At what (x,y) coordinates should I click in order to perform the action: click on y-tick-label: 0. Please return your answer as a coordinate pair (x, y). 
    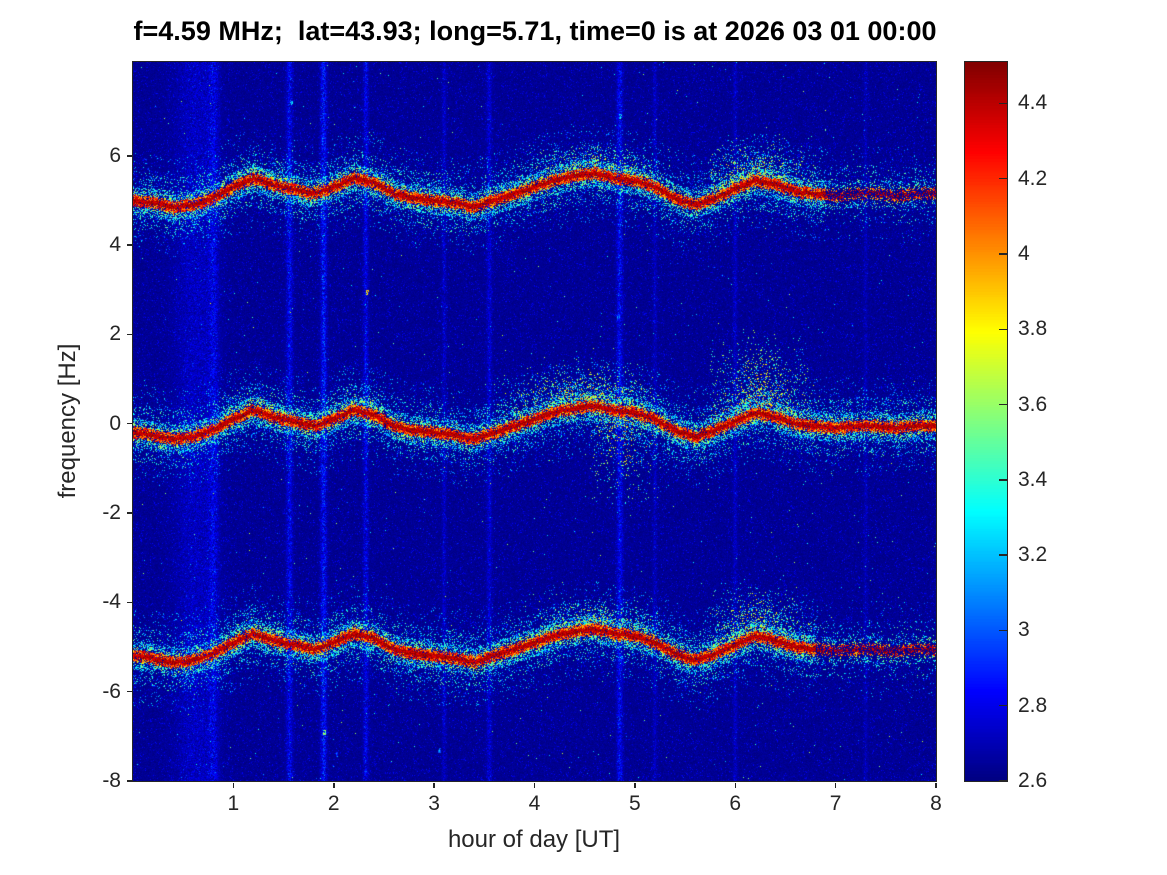
    Looking at the image, I should click on (115, 423).